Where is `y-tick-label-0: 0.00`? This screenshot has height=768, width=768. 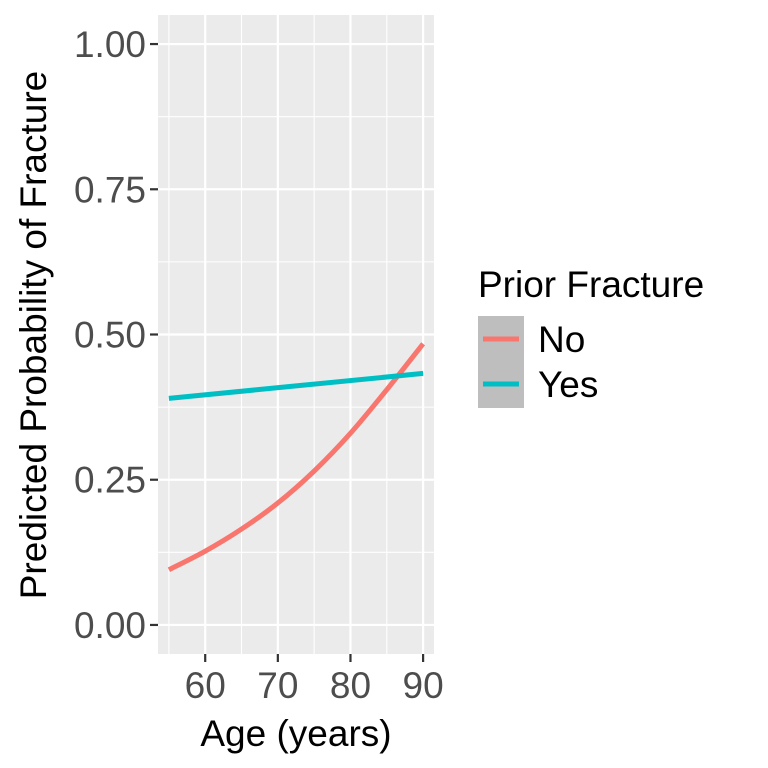
y-tick-label-0: 0.00 is located at coordinates (110, 625).